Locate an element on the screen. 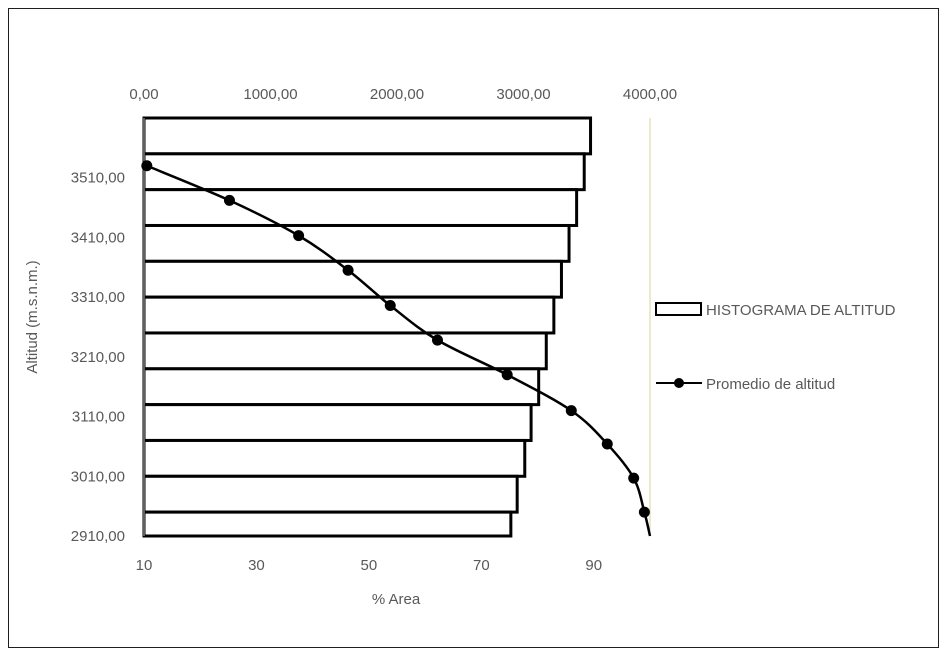 The image size is (945, 648). left-tick-label: 3310,00 is located at coordinates (98, 297).